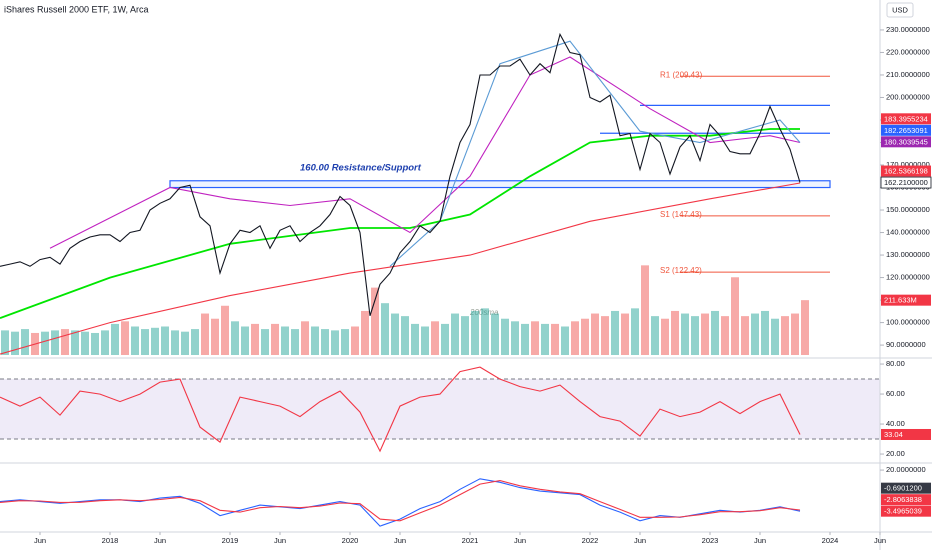  What do you see at coordinates (110, 540) in the screenshot?
I see `x-tick-label: 2018` at bounding box center [110, 540].